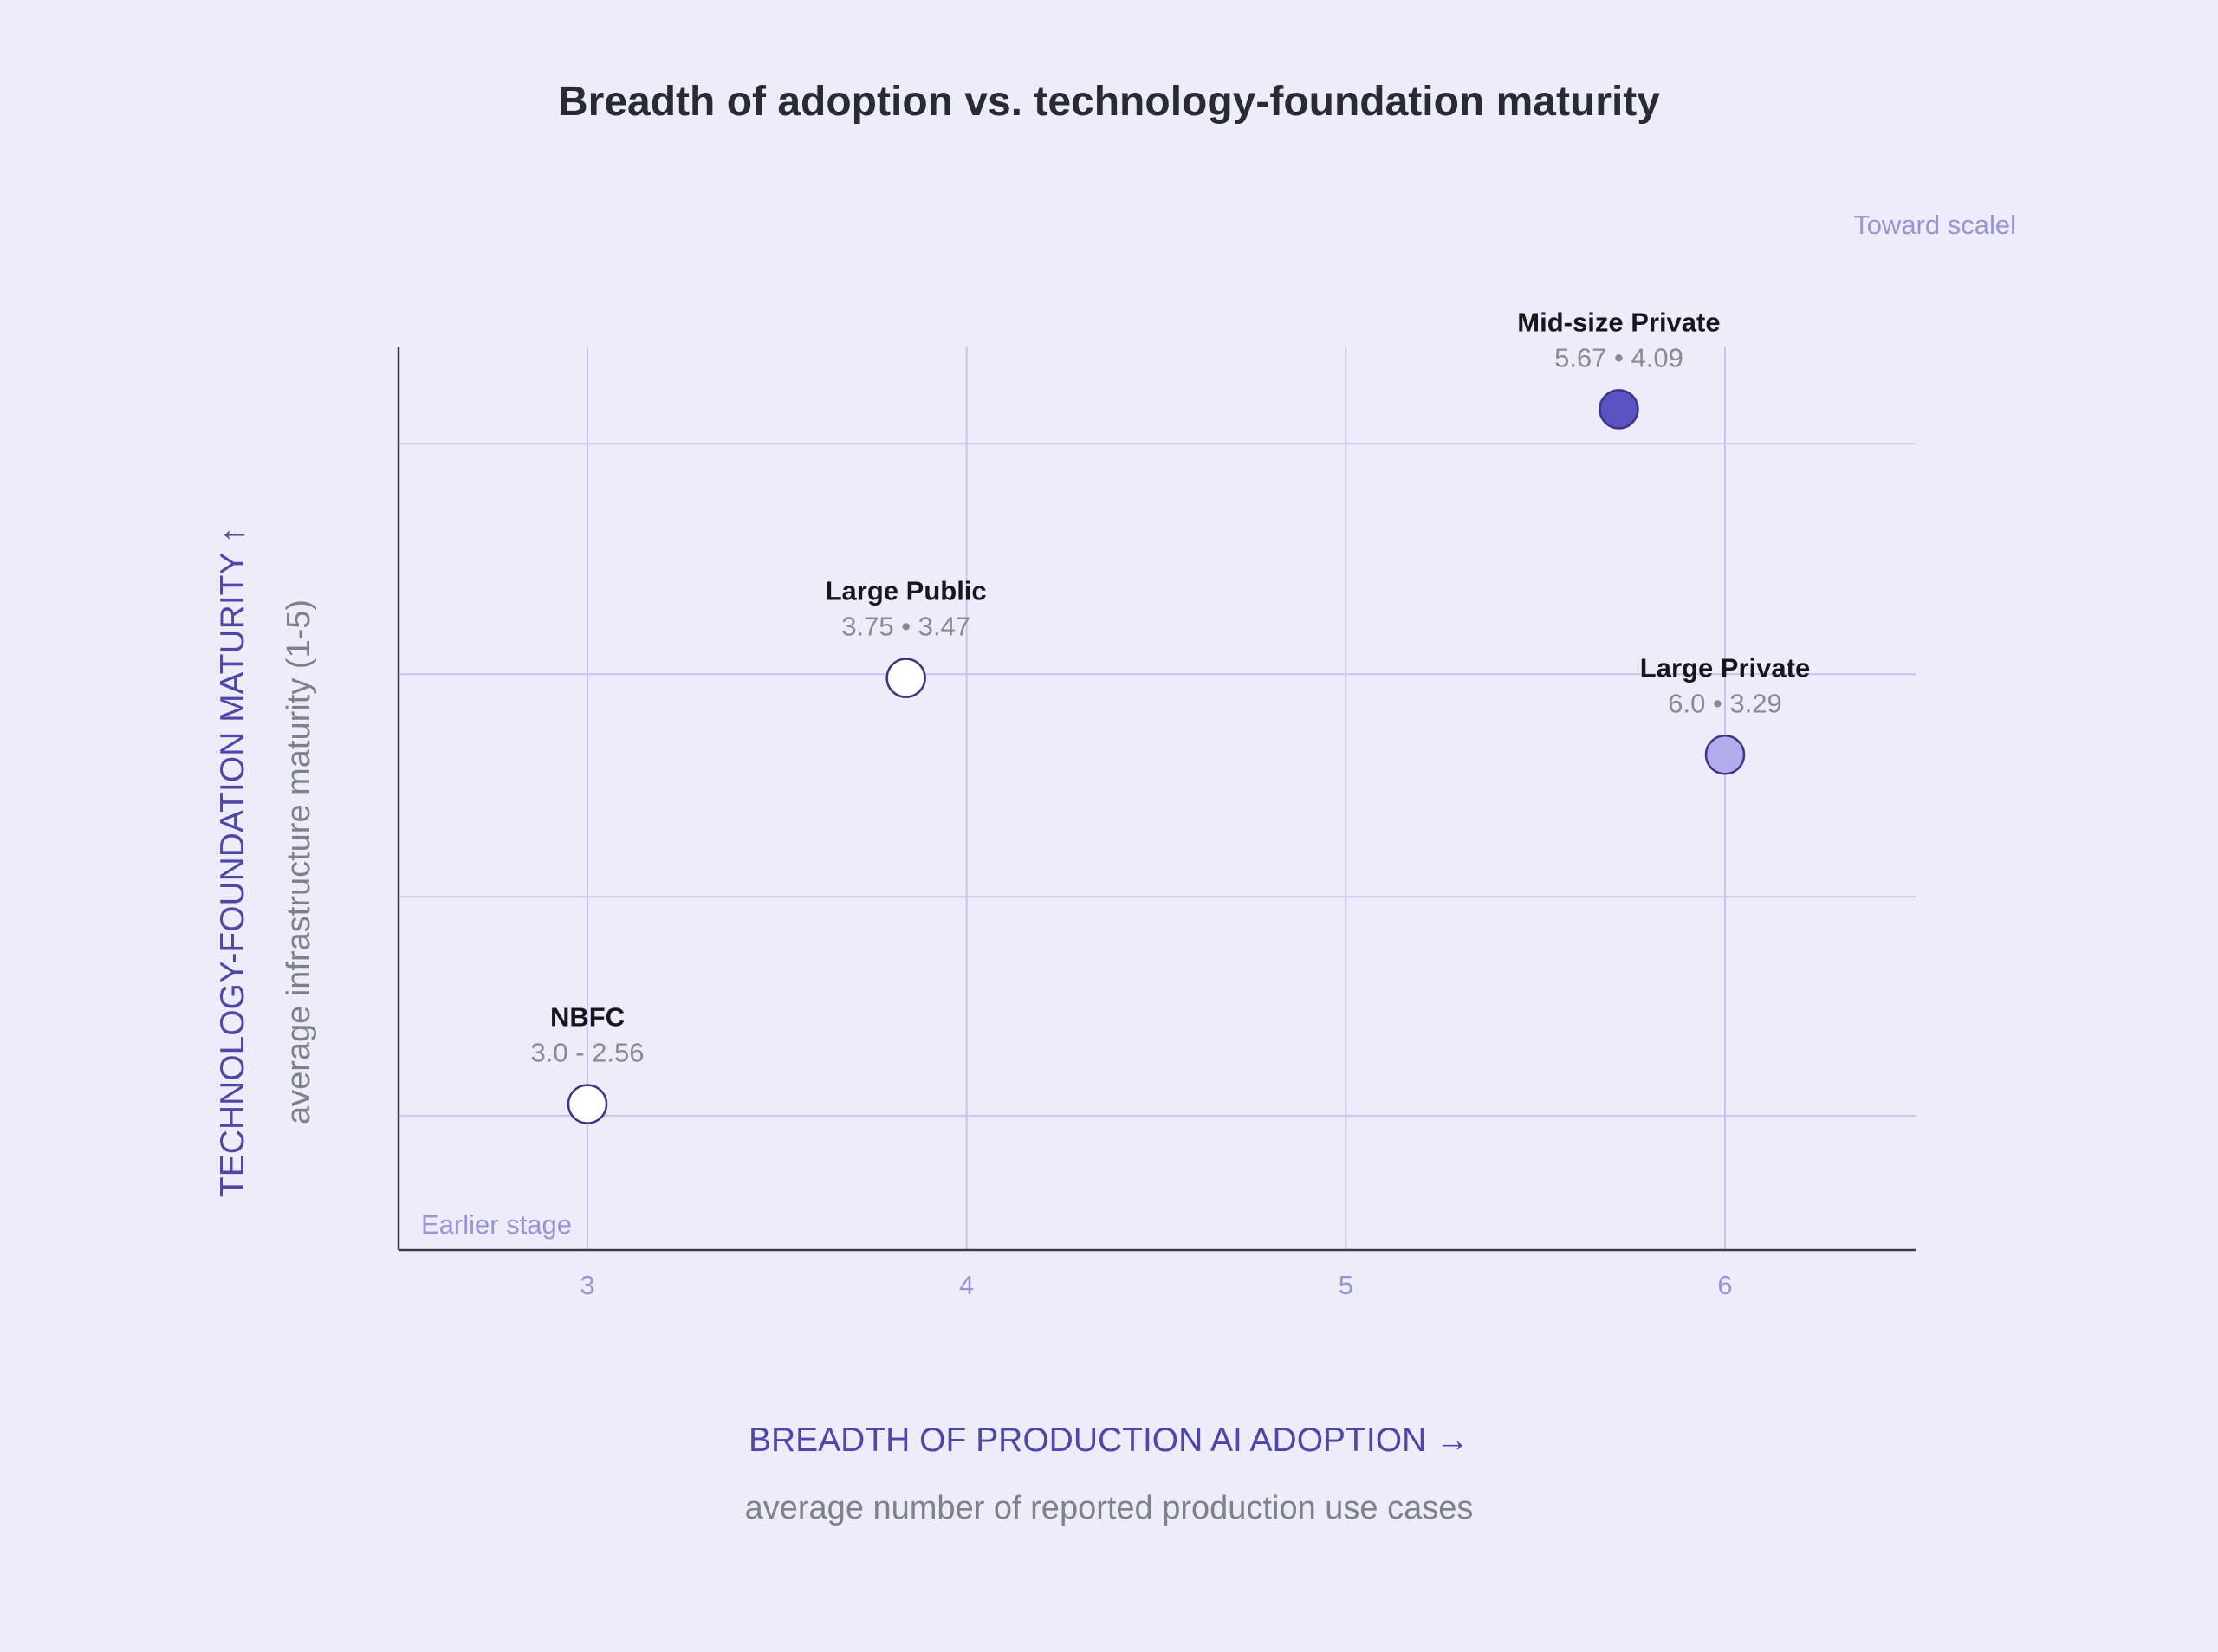 The height and width of the screenshot is (1652, 2218). Describe the element at coordinates (1156, 1285) in the screenshot. I see `x-tick-labels: 3 4 5 6` at that location.